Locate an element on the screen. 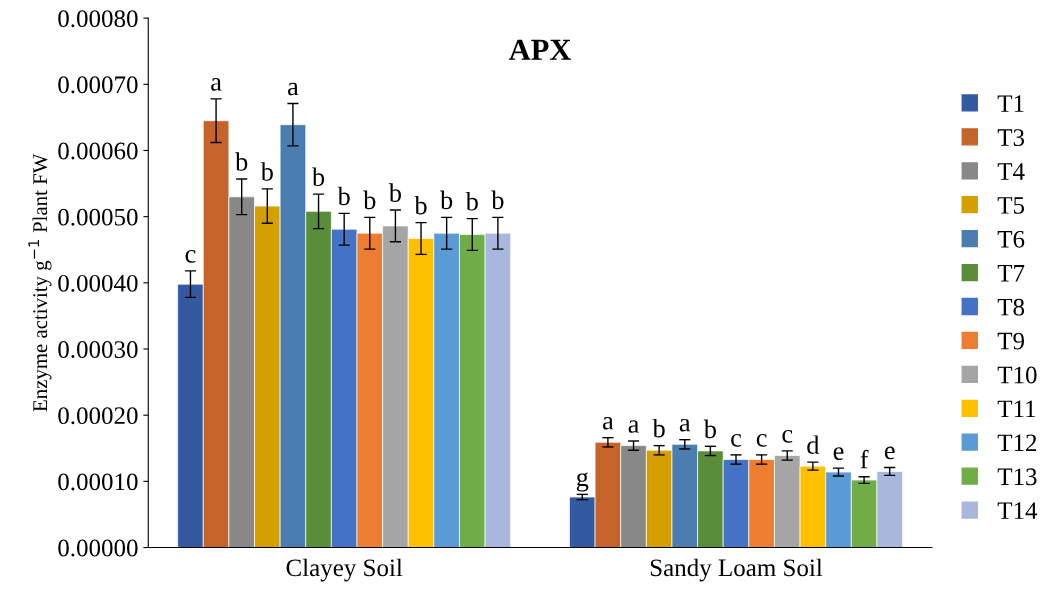  legend-label: T3 is located at coordinates (1011, 137).